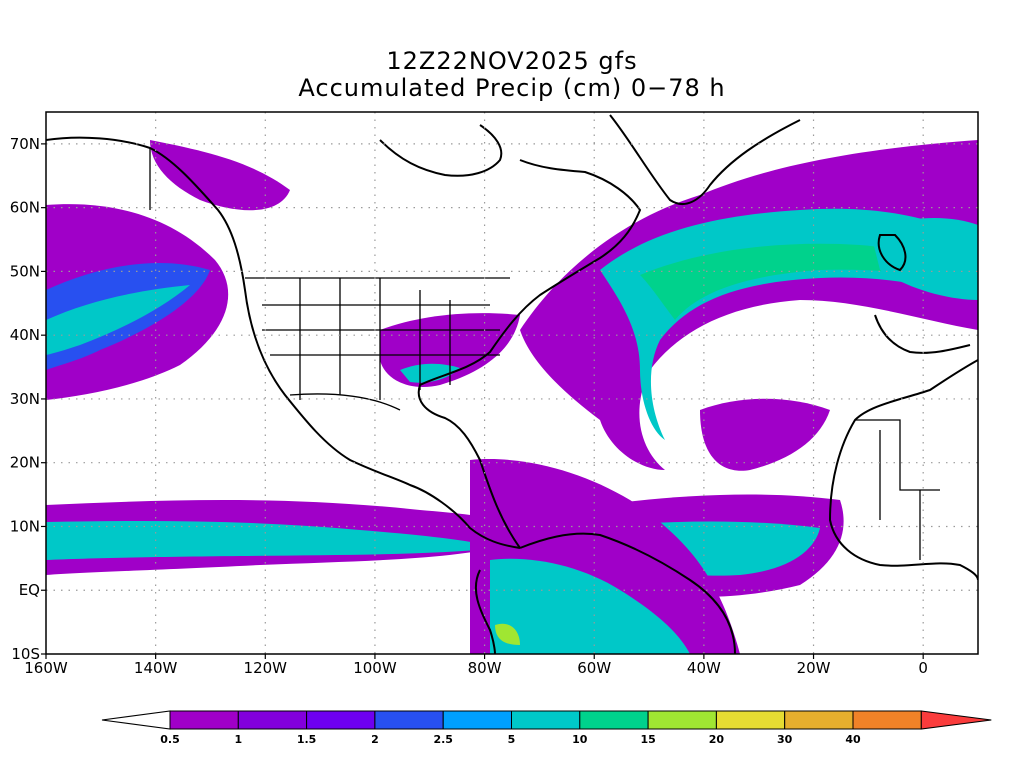 The image size is (1024, 768). Describe the element at coordinates (892, 253) in the screenshot. I see `coast-britain` at that location.